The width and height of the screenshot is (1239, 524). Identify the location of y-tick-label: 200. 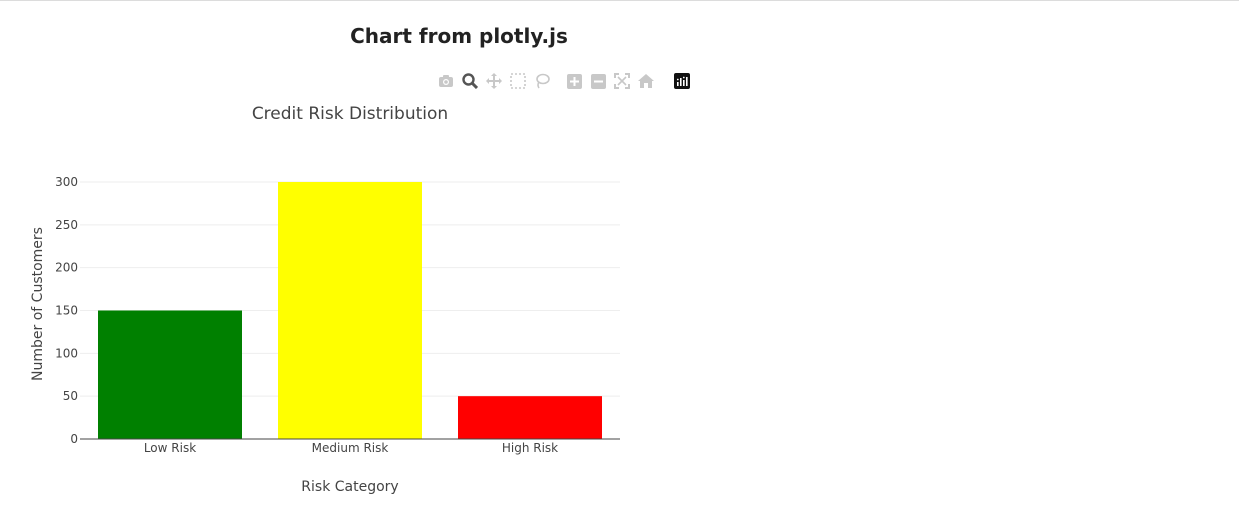
(66, 268).